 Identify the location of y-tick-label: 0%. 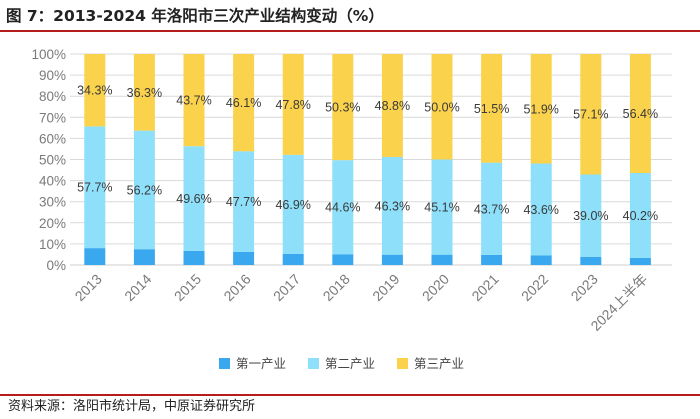
(56, 265).